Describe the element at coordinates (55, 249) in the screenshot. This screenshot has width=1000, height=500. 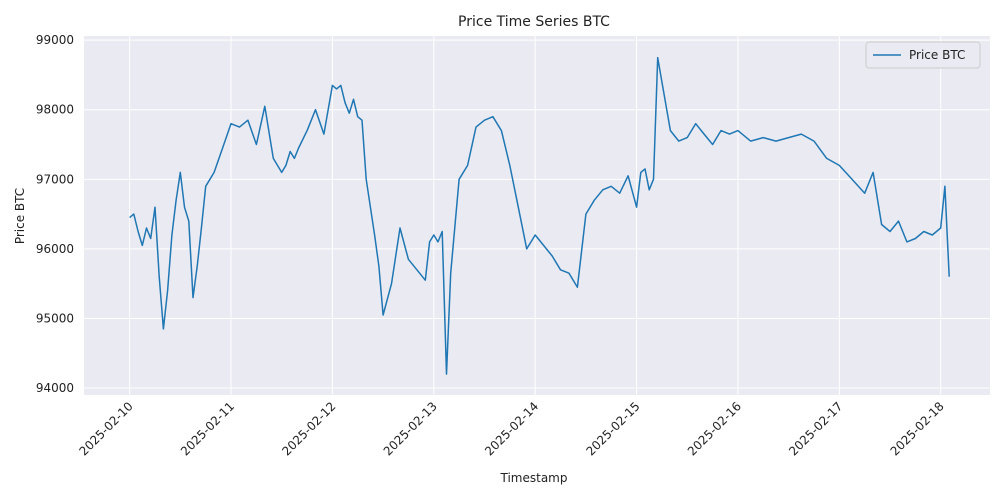
I see `y-tick-label: 96000` at that location.